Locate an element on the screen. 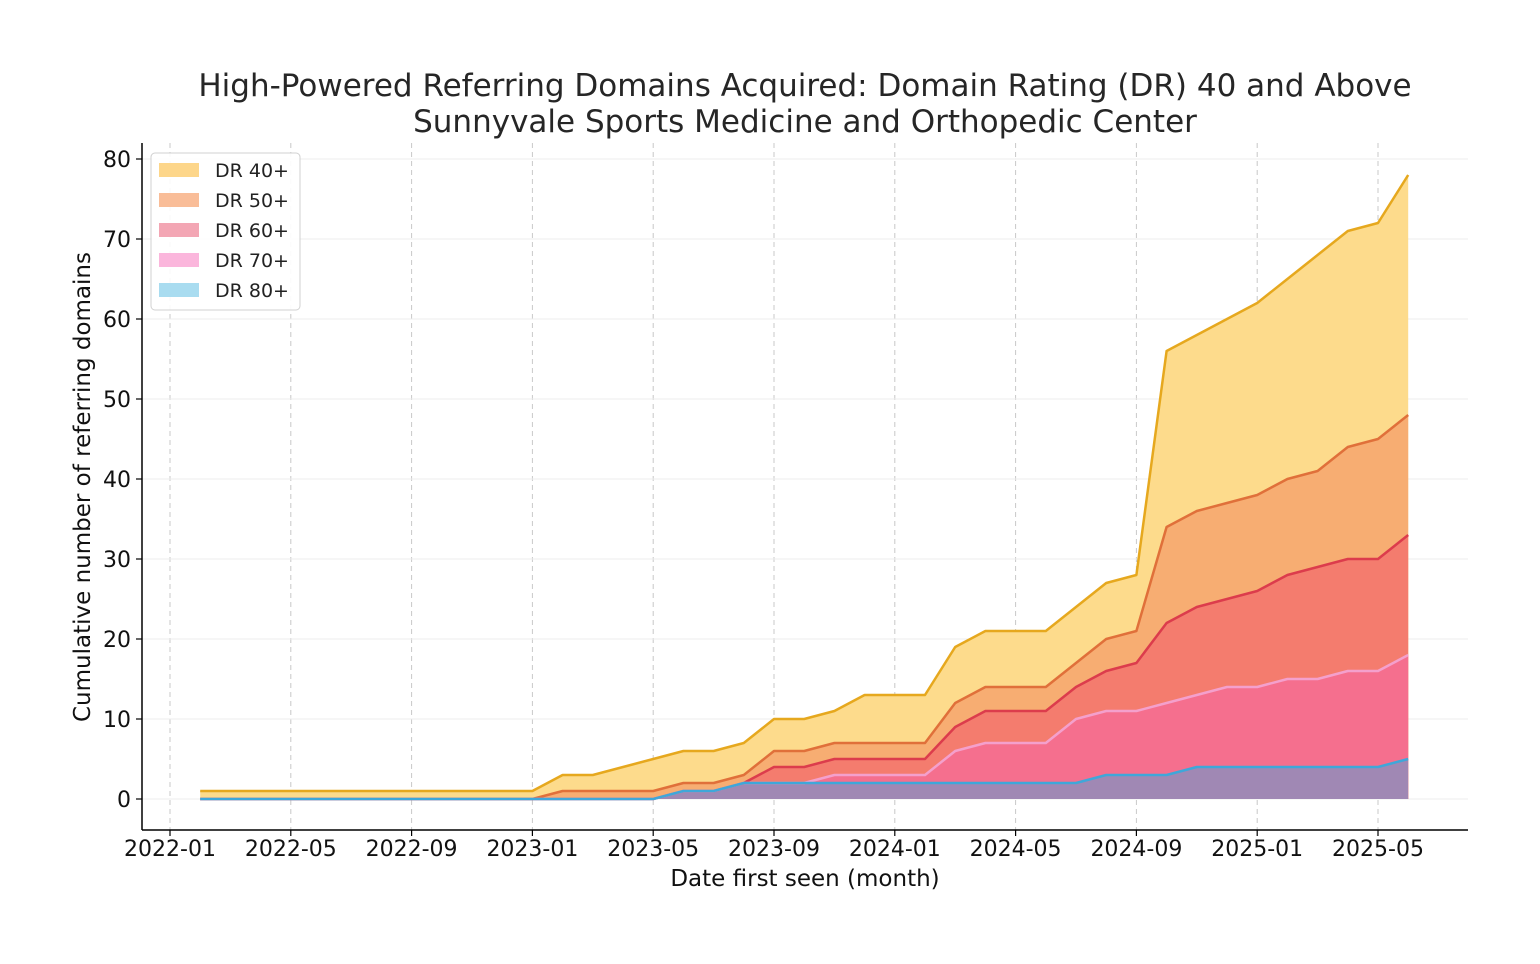  legend-label: DR 60+ is located at coordinates (252, 231).